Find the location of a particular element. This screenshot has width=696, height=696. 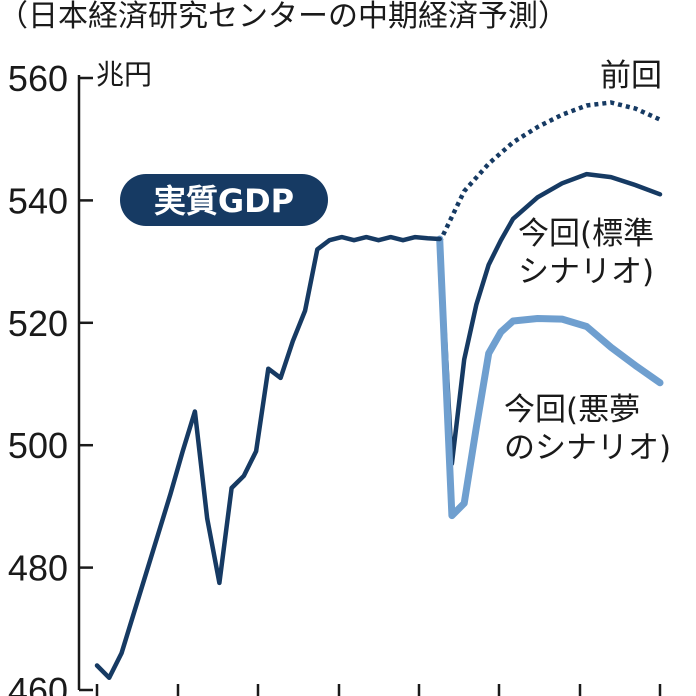

annotation-previous: 前回 is located at coordinates (631, 76).